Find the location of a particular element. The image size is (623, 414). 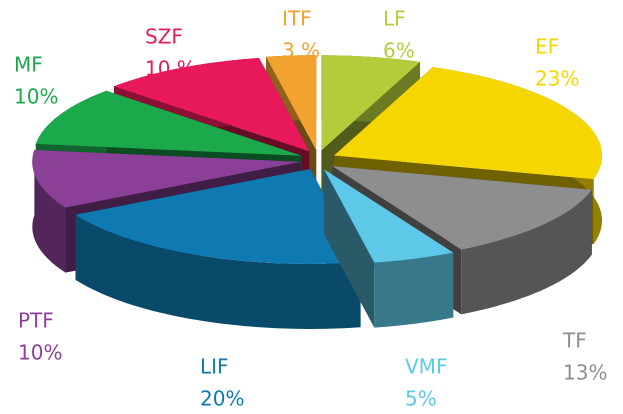

slice-label: TF is located at coordinates (574, 341).